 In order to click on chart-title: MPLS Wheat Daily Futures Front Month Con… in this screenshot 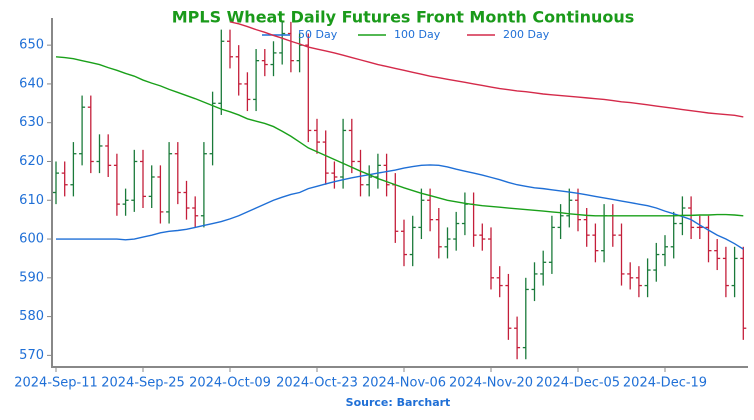, I will do `click(403, 17)`.